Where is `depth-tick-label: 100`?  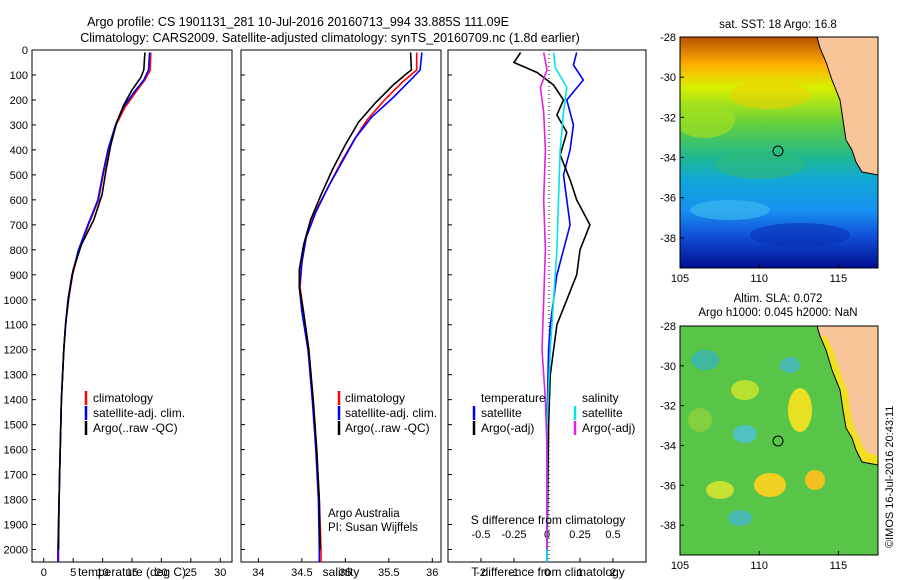 depth-tick-label: 100 is located at coordinates (19, 76).